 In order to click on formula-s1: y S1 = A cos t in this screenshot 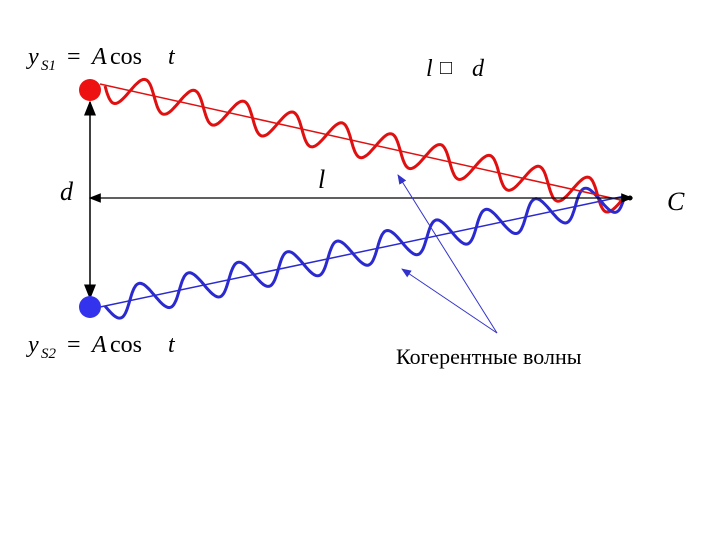, I will do `click(101, 59)`.